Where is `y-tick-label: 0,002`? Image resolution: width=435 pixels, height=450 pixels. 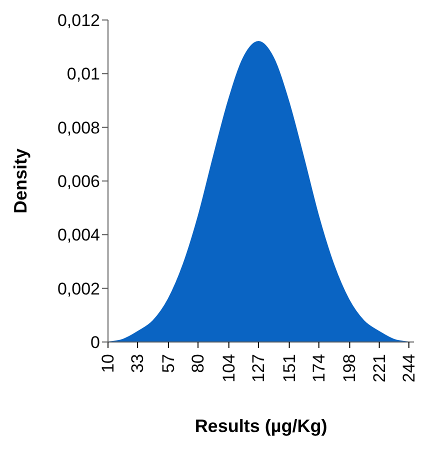
y-tick-label: 0,002 is located at coordinates (78, 288).